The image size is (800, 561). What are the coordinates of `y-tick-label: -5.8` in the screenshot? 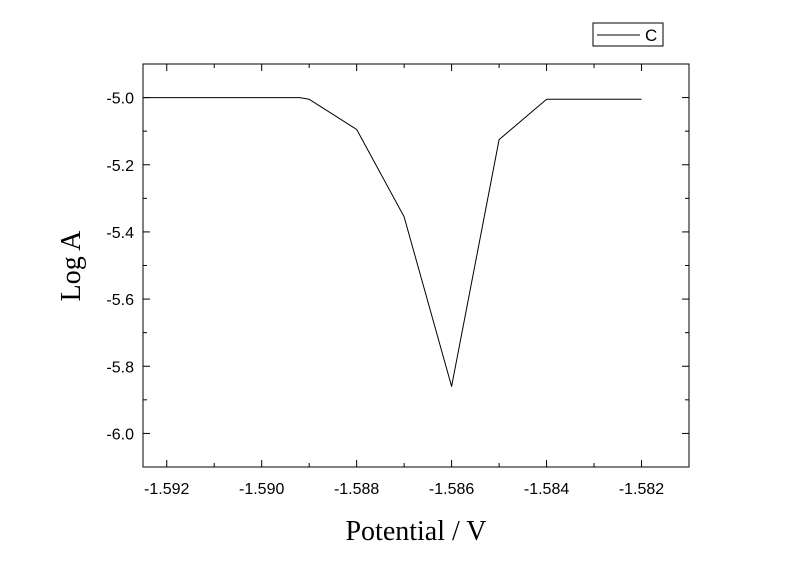 It's located at (120, 367).